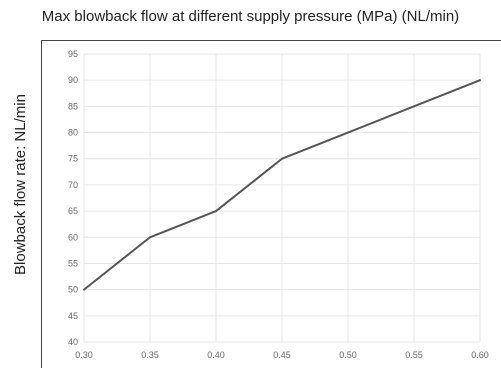 This screenshot has width=501, height=368. What do you see at coordinates (73, 106) in the screenshot?
I see `y-tick-label: 85` at bounding box center [73, 106].